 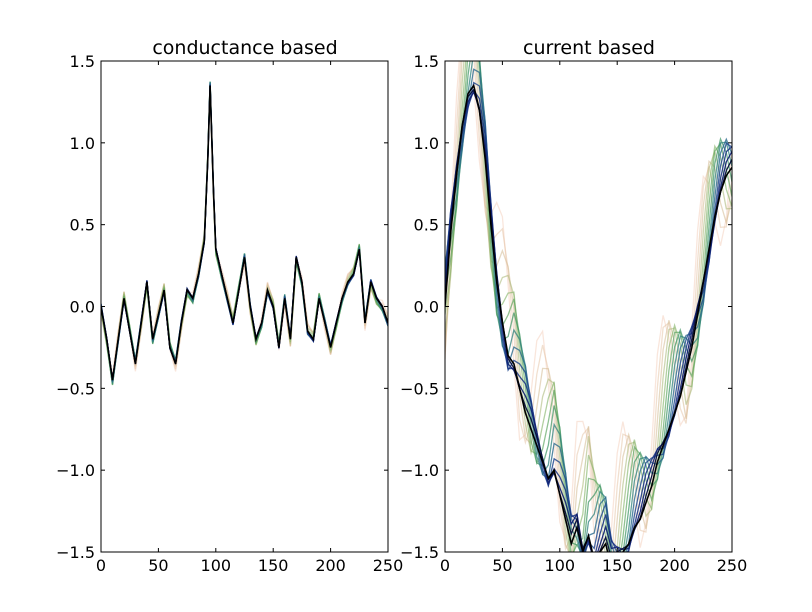 What do you see at coordinates (244, 48) in the screenshot?
I see `panel-title: conductance based` at bounding box center [244, 48].